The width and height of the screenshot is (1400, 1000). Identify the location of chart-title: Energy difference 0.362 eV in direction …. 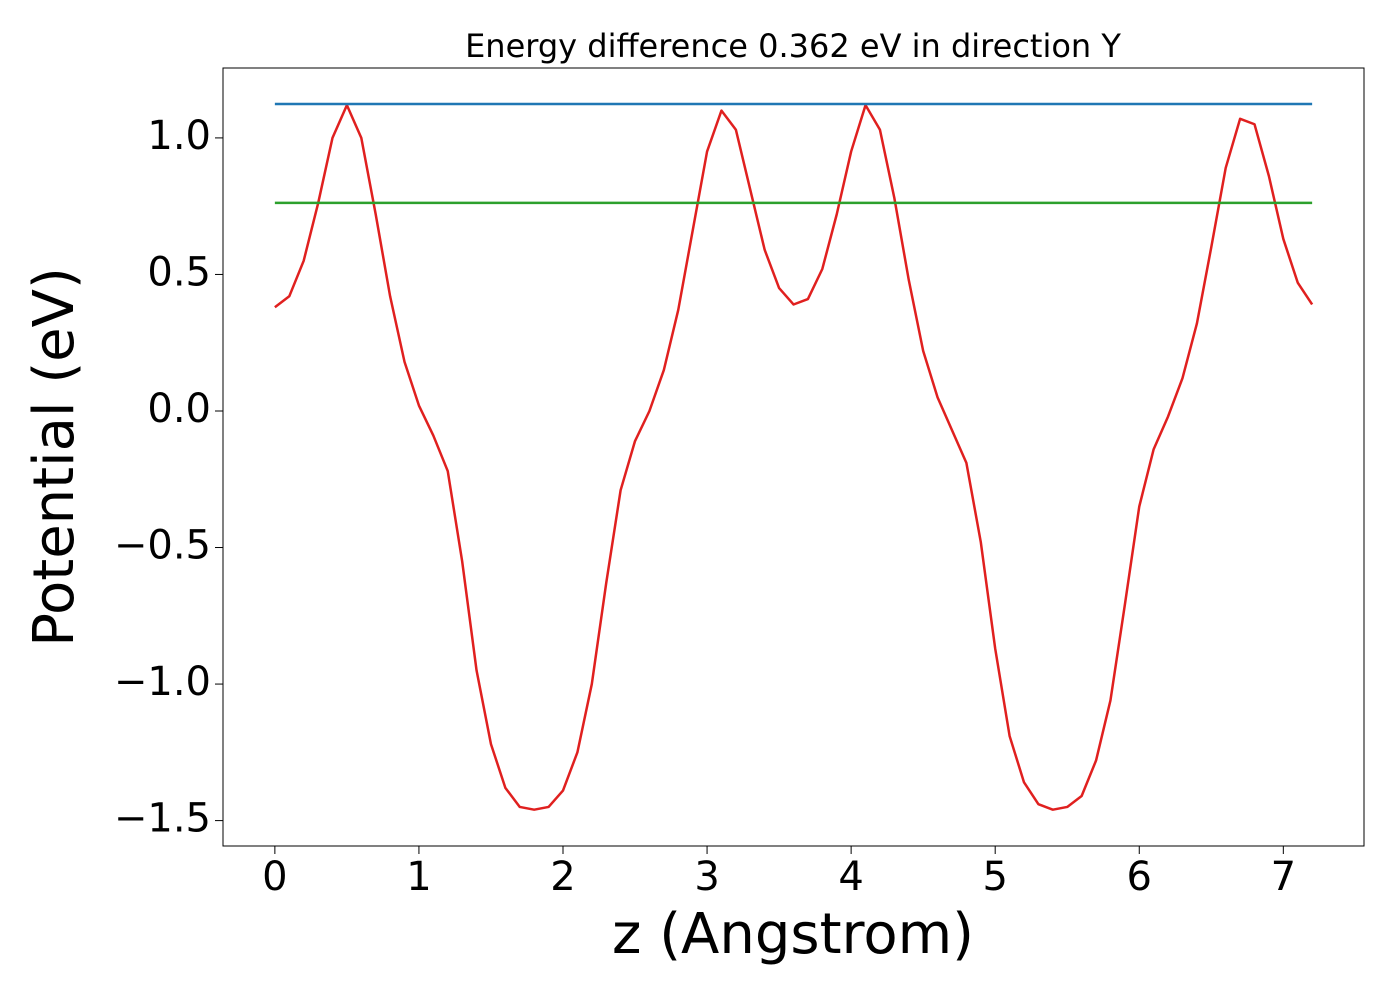
(793, 46).